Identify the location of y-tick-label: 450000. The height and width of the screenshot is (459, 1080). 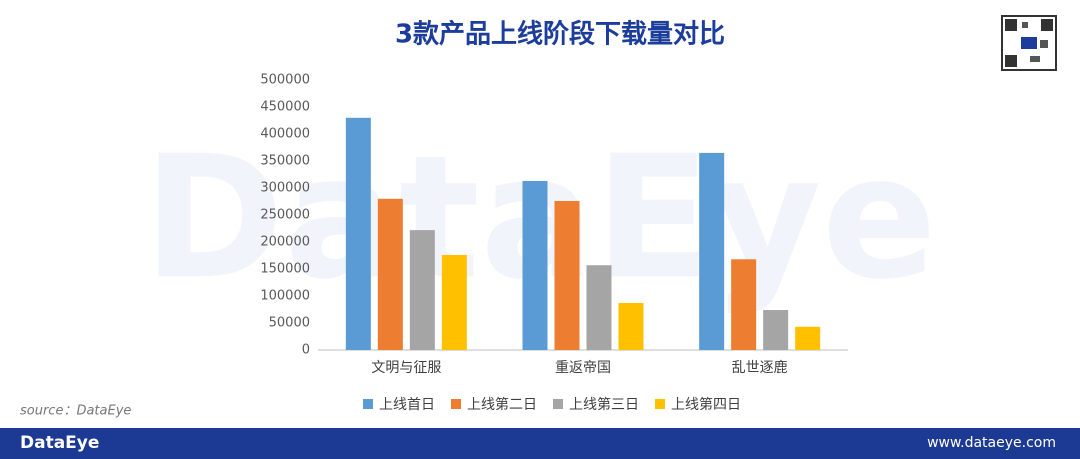
(285, 107).